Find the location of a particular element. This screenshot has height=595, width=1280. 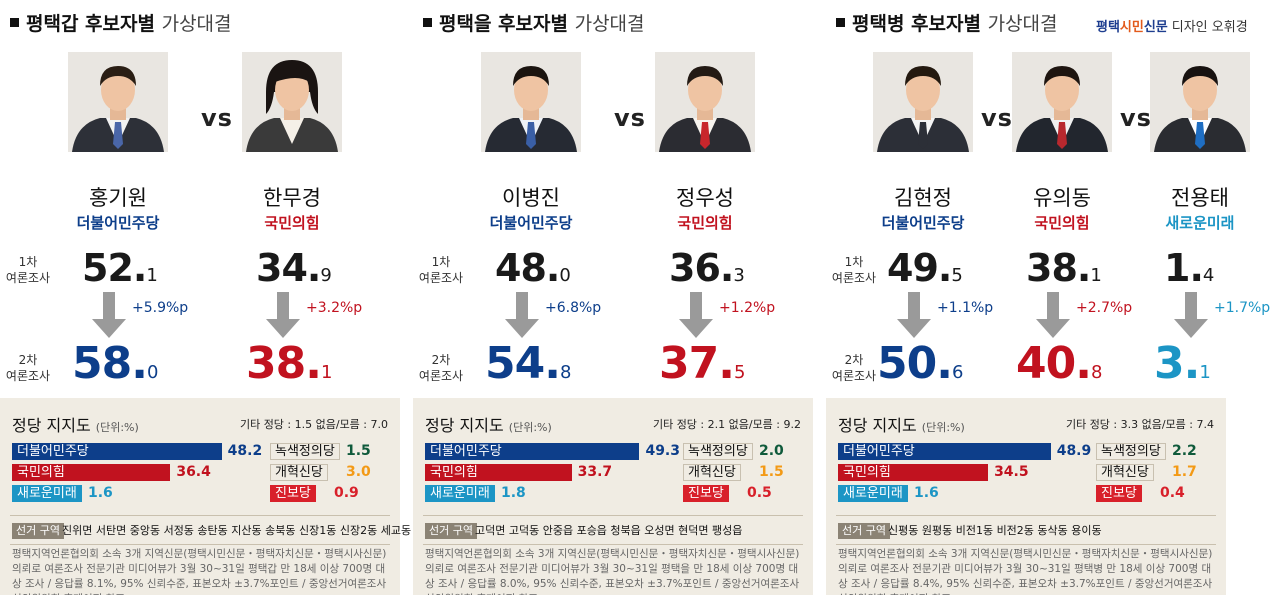

first-int: 34. is located at coordinates (288, 268).